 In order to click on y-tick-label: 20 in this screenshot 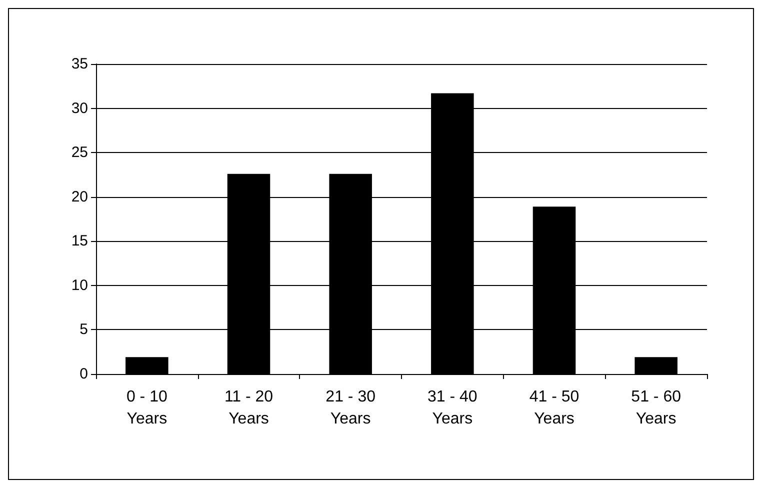, I will do `click(79, 197)`.